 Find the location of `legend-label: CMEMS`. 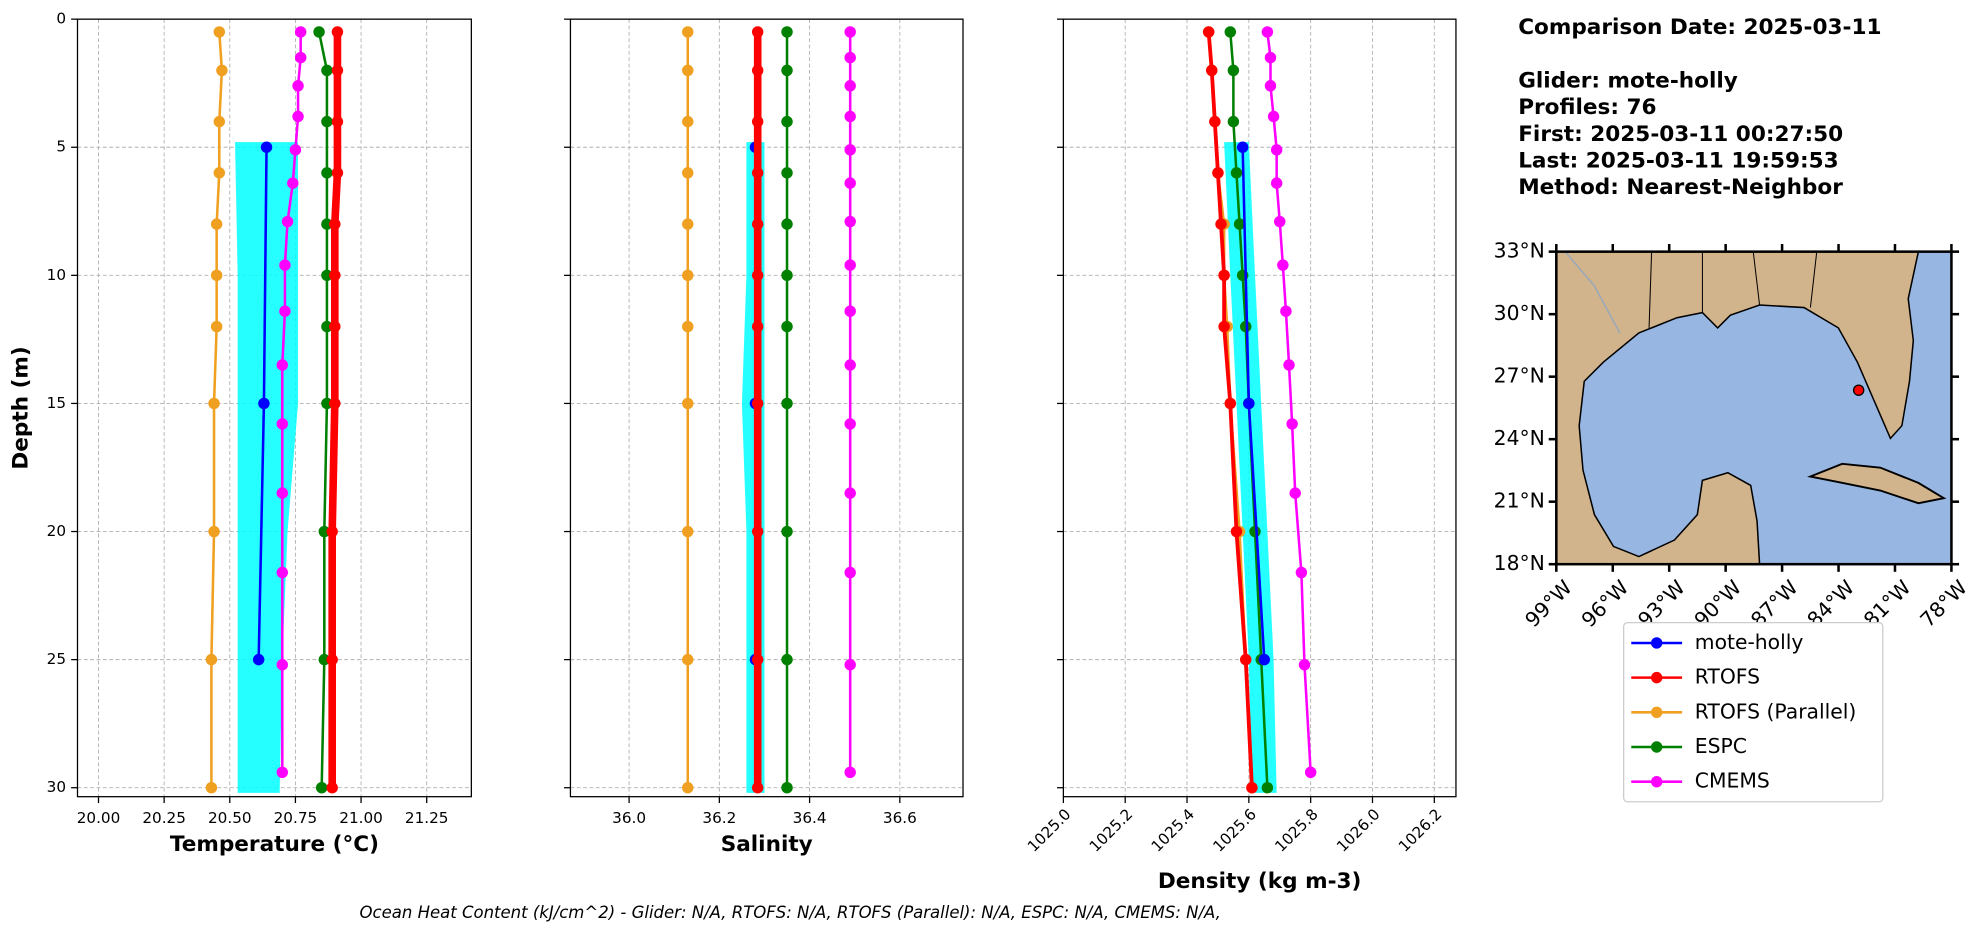

legend-label: CMEMS is located at coordinates (1732, 781).